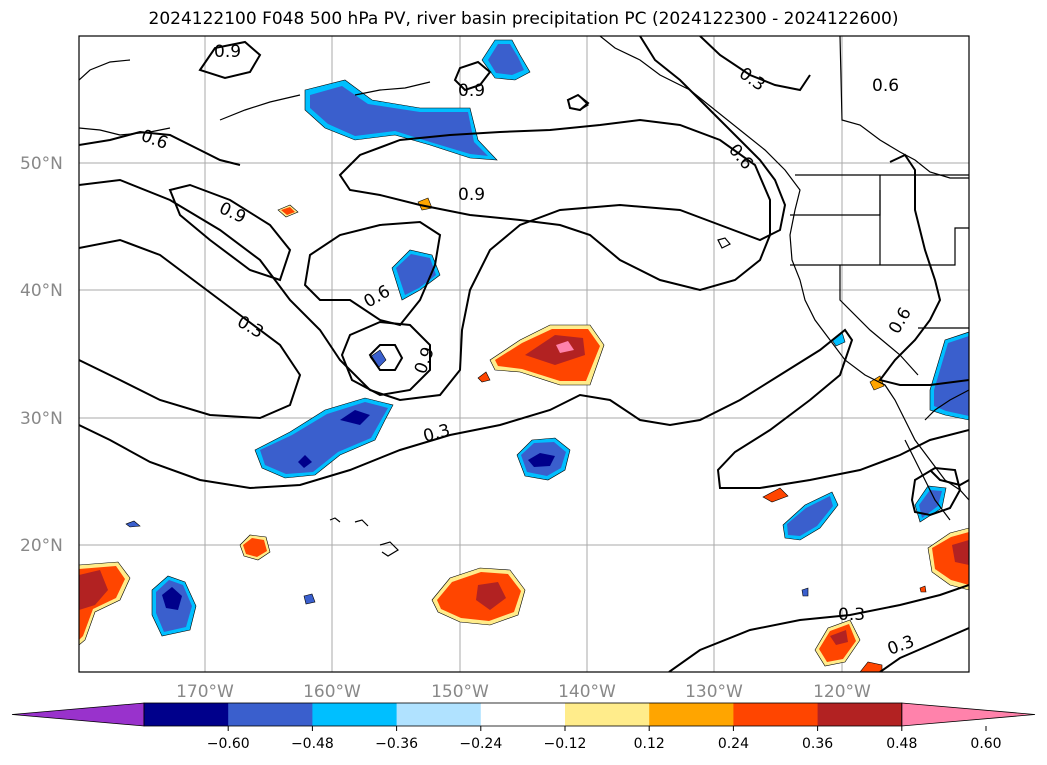  Describe the element at coordinates (396, 744) in the screenshot. I see `colorbar-tick-label: −0.36` at that location.